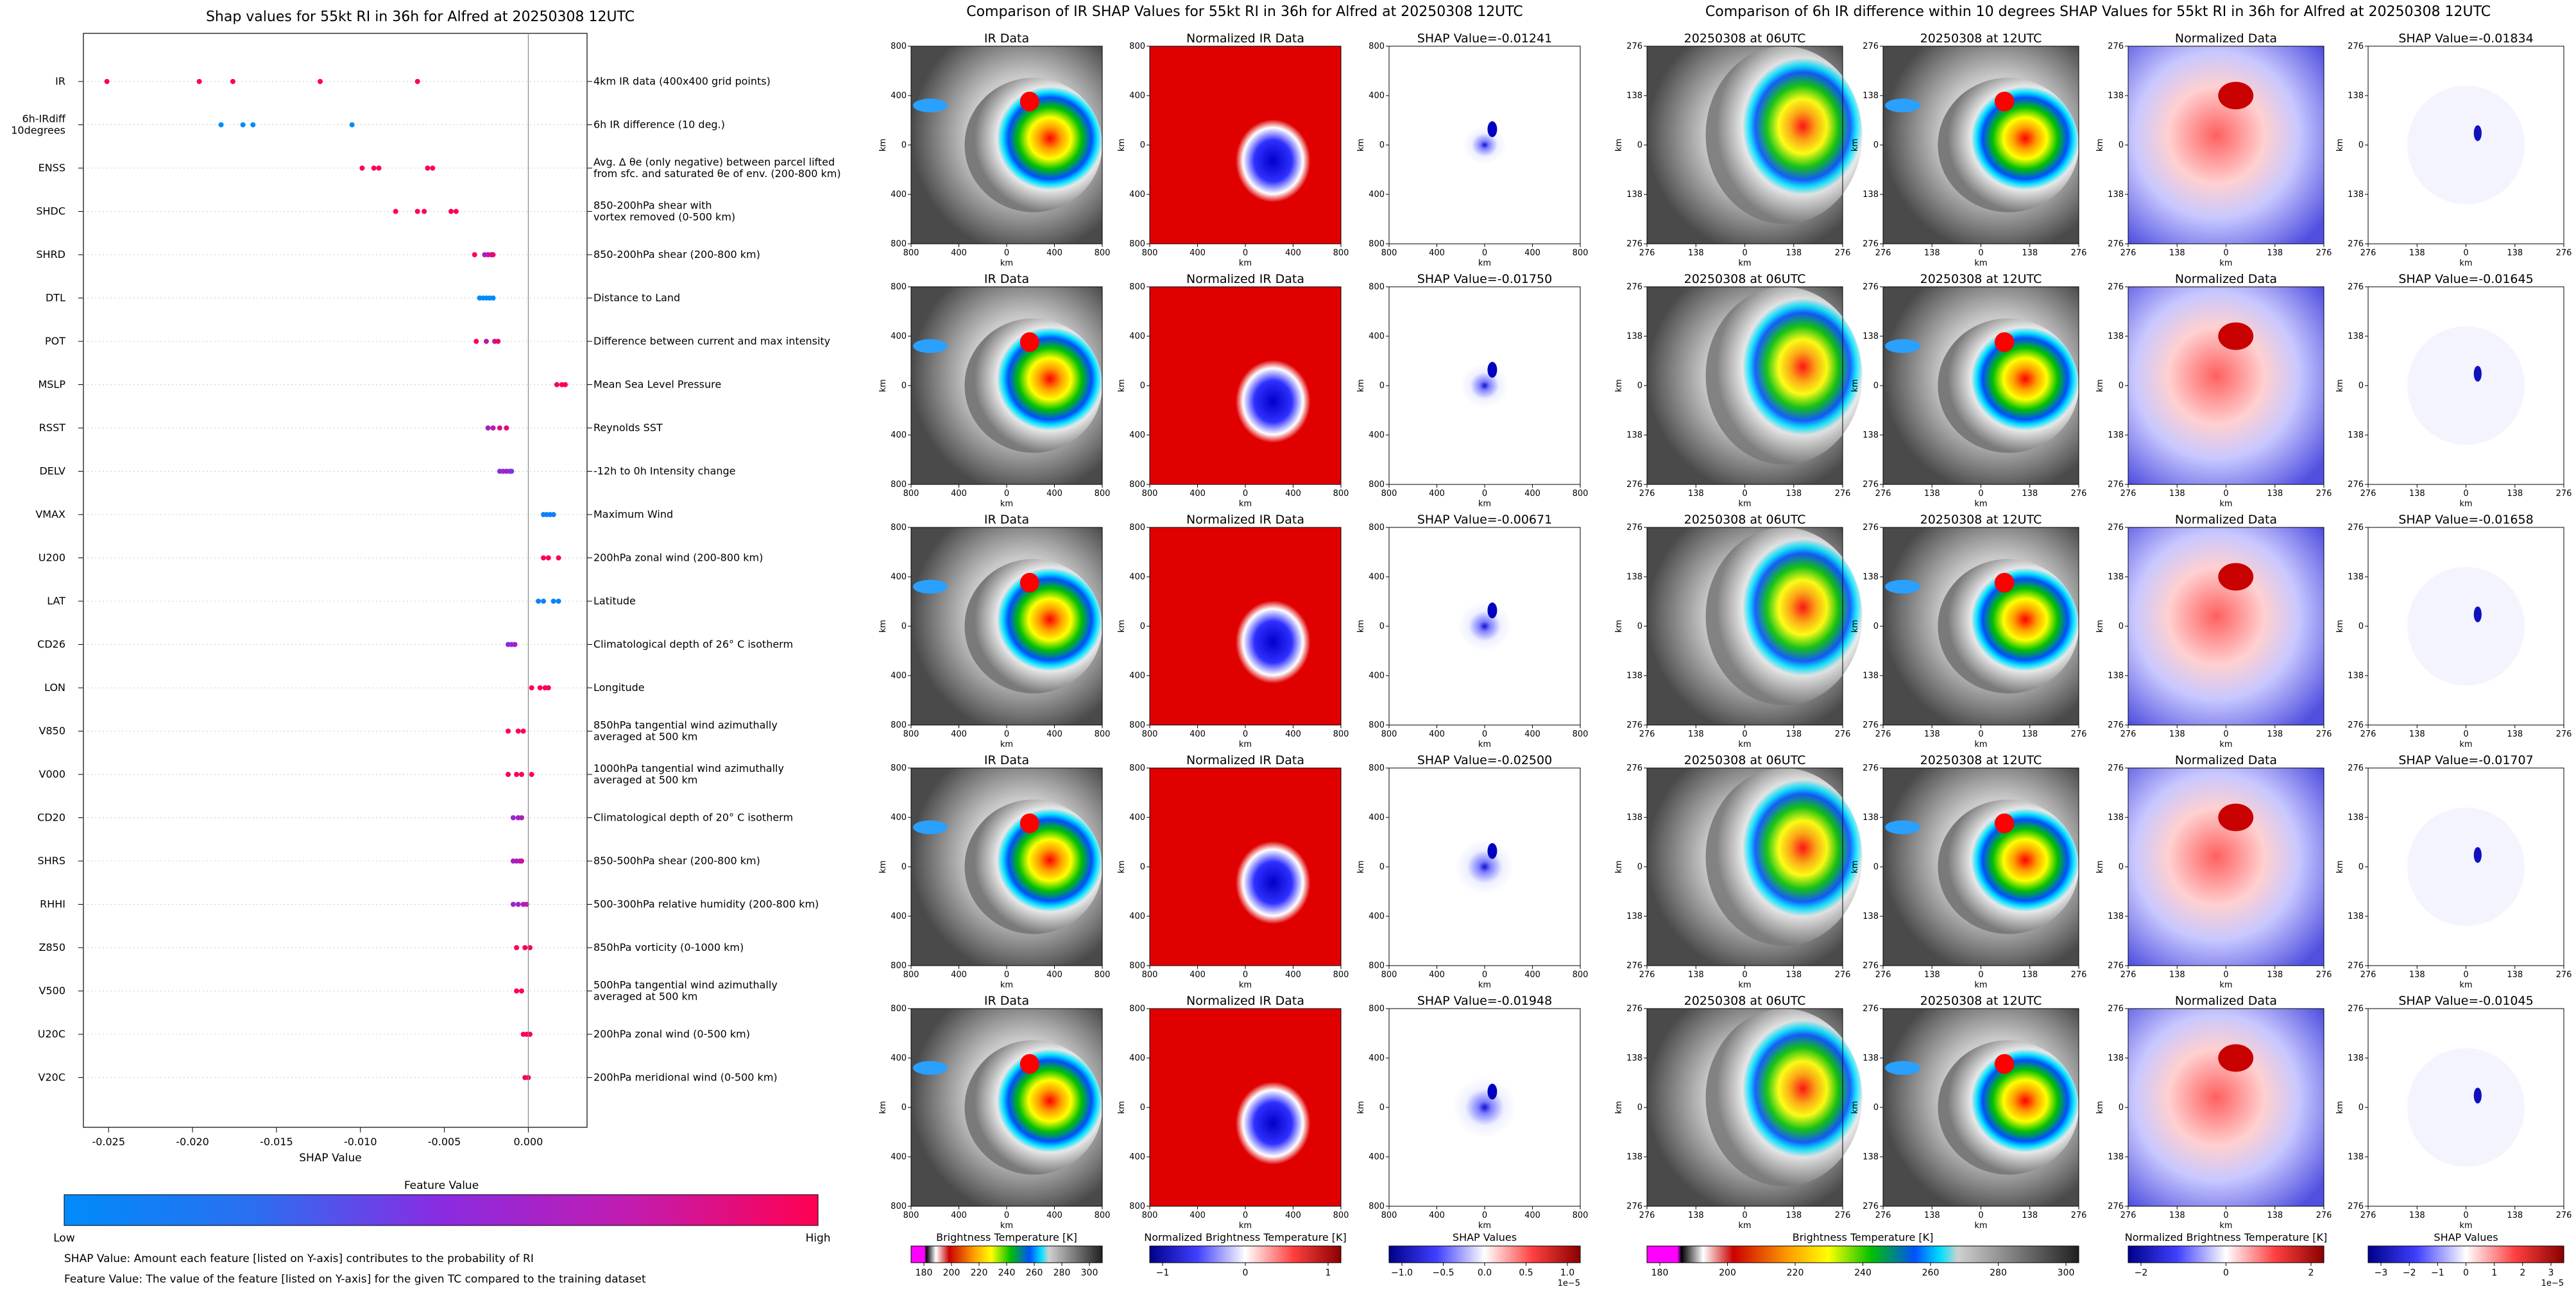 This screenshot has width=2576, height=1289. I want to click on x-tick-label: 800, so click(1103, 1215).